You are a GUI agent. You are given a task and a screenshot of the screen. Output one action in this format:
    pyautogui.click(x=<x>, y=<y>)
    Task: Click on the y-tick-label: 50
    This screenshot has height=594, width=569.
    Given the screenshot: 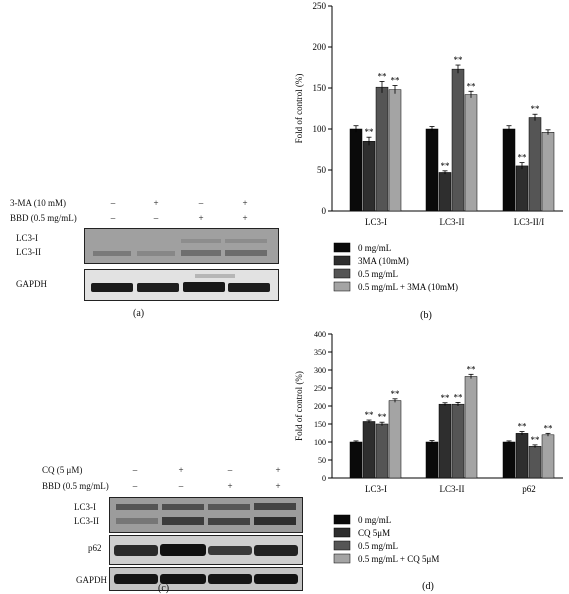 What is the action you would take?
    pyautogui.click(x=322, y=460)
    